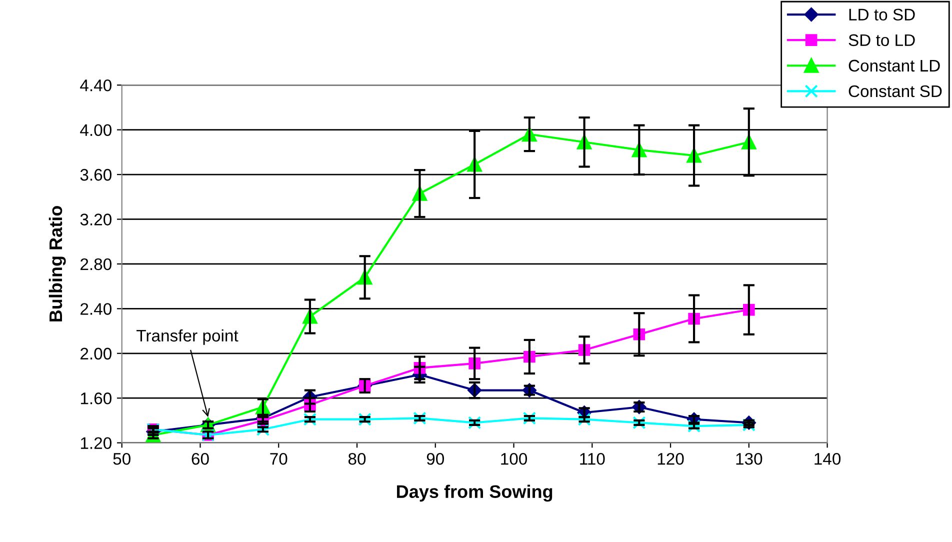 Image resolution: width=952 pixels, height=542 pixels. I want to click on y-tick-label: 3.20, so click(96, 220).